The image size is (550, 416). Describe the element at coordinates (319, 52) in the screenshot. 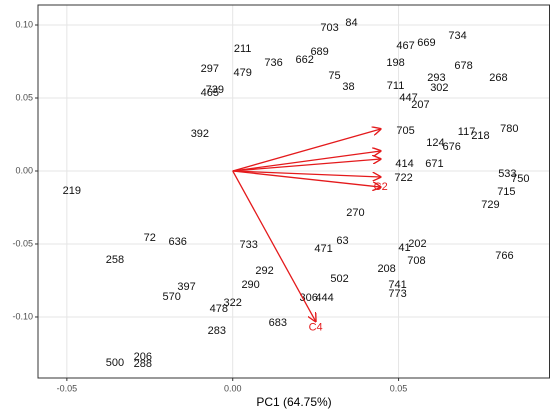

I see `point-label: 689` at that location.